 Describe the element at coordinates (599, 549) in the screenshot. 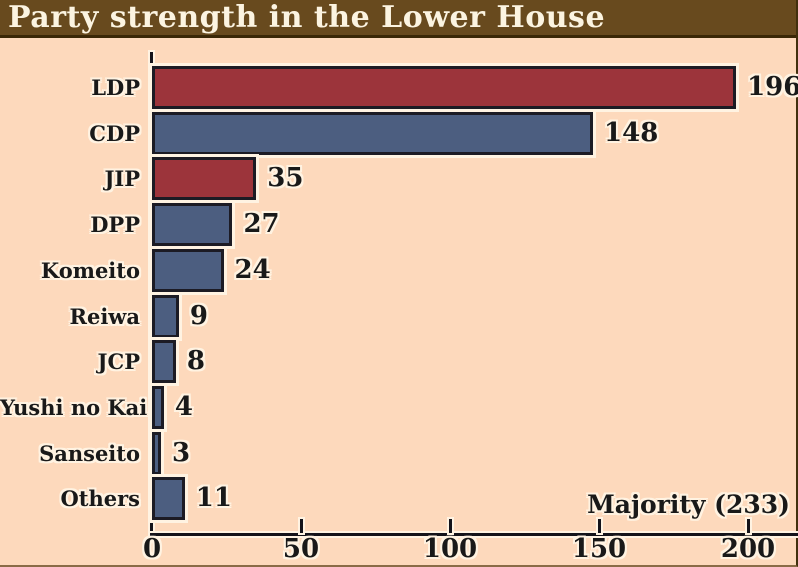

I see `x-tick-label-150: 150` at that location.